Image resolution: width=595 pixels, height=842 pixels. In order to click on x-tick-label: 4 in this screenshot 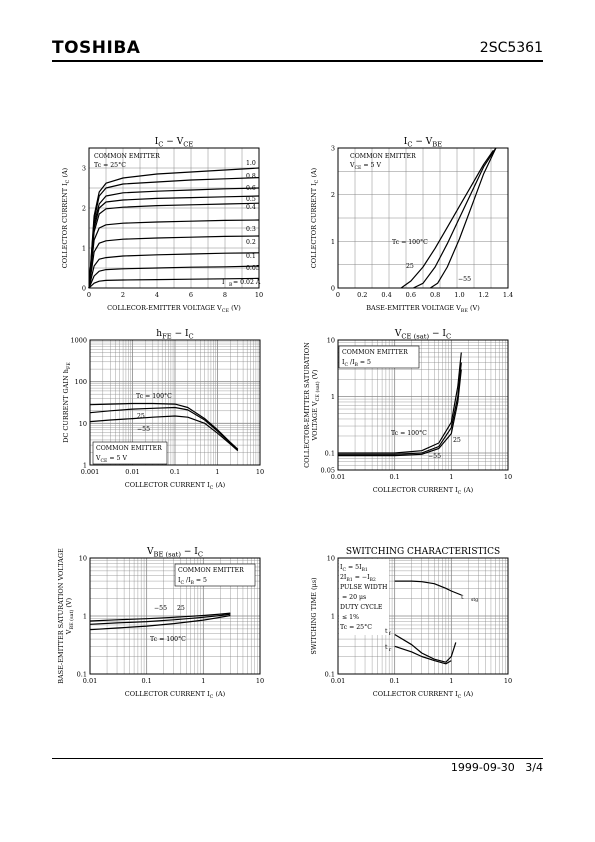, I will do `click(157, 295)`.